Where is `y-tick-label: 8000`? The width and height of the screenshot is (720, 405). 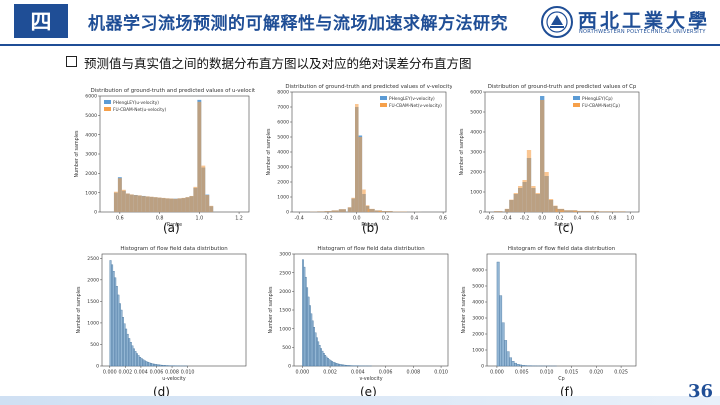 y-tick-label: 8000 is located at coordinates (283, 93).